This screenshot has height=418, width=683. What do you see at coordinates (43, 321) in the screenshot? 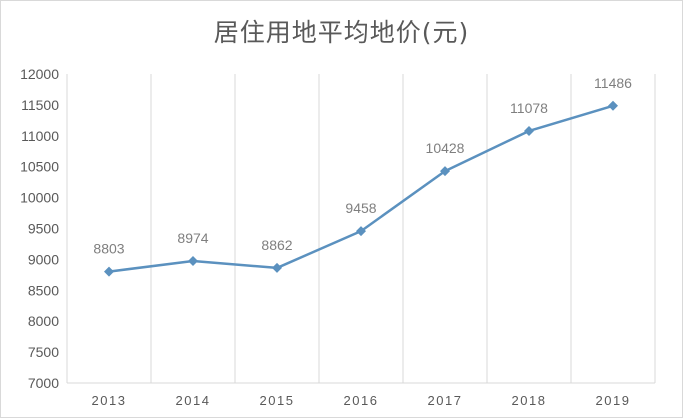
I see `y-tick-label: 8000` at bounding box center [43, 321].